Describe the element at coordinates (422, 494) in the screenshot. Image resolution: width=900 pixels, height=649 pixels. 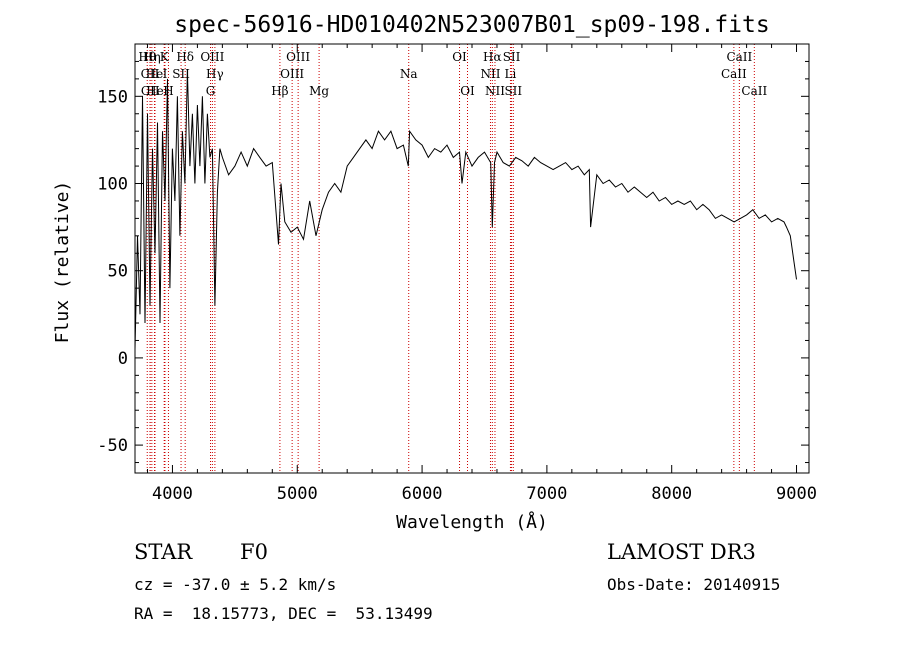
I see `x-tick-label: 6000` at that location.